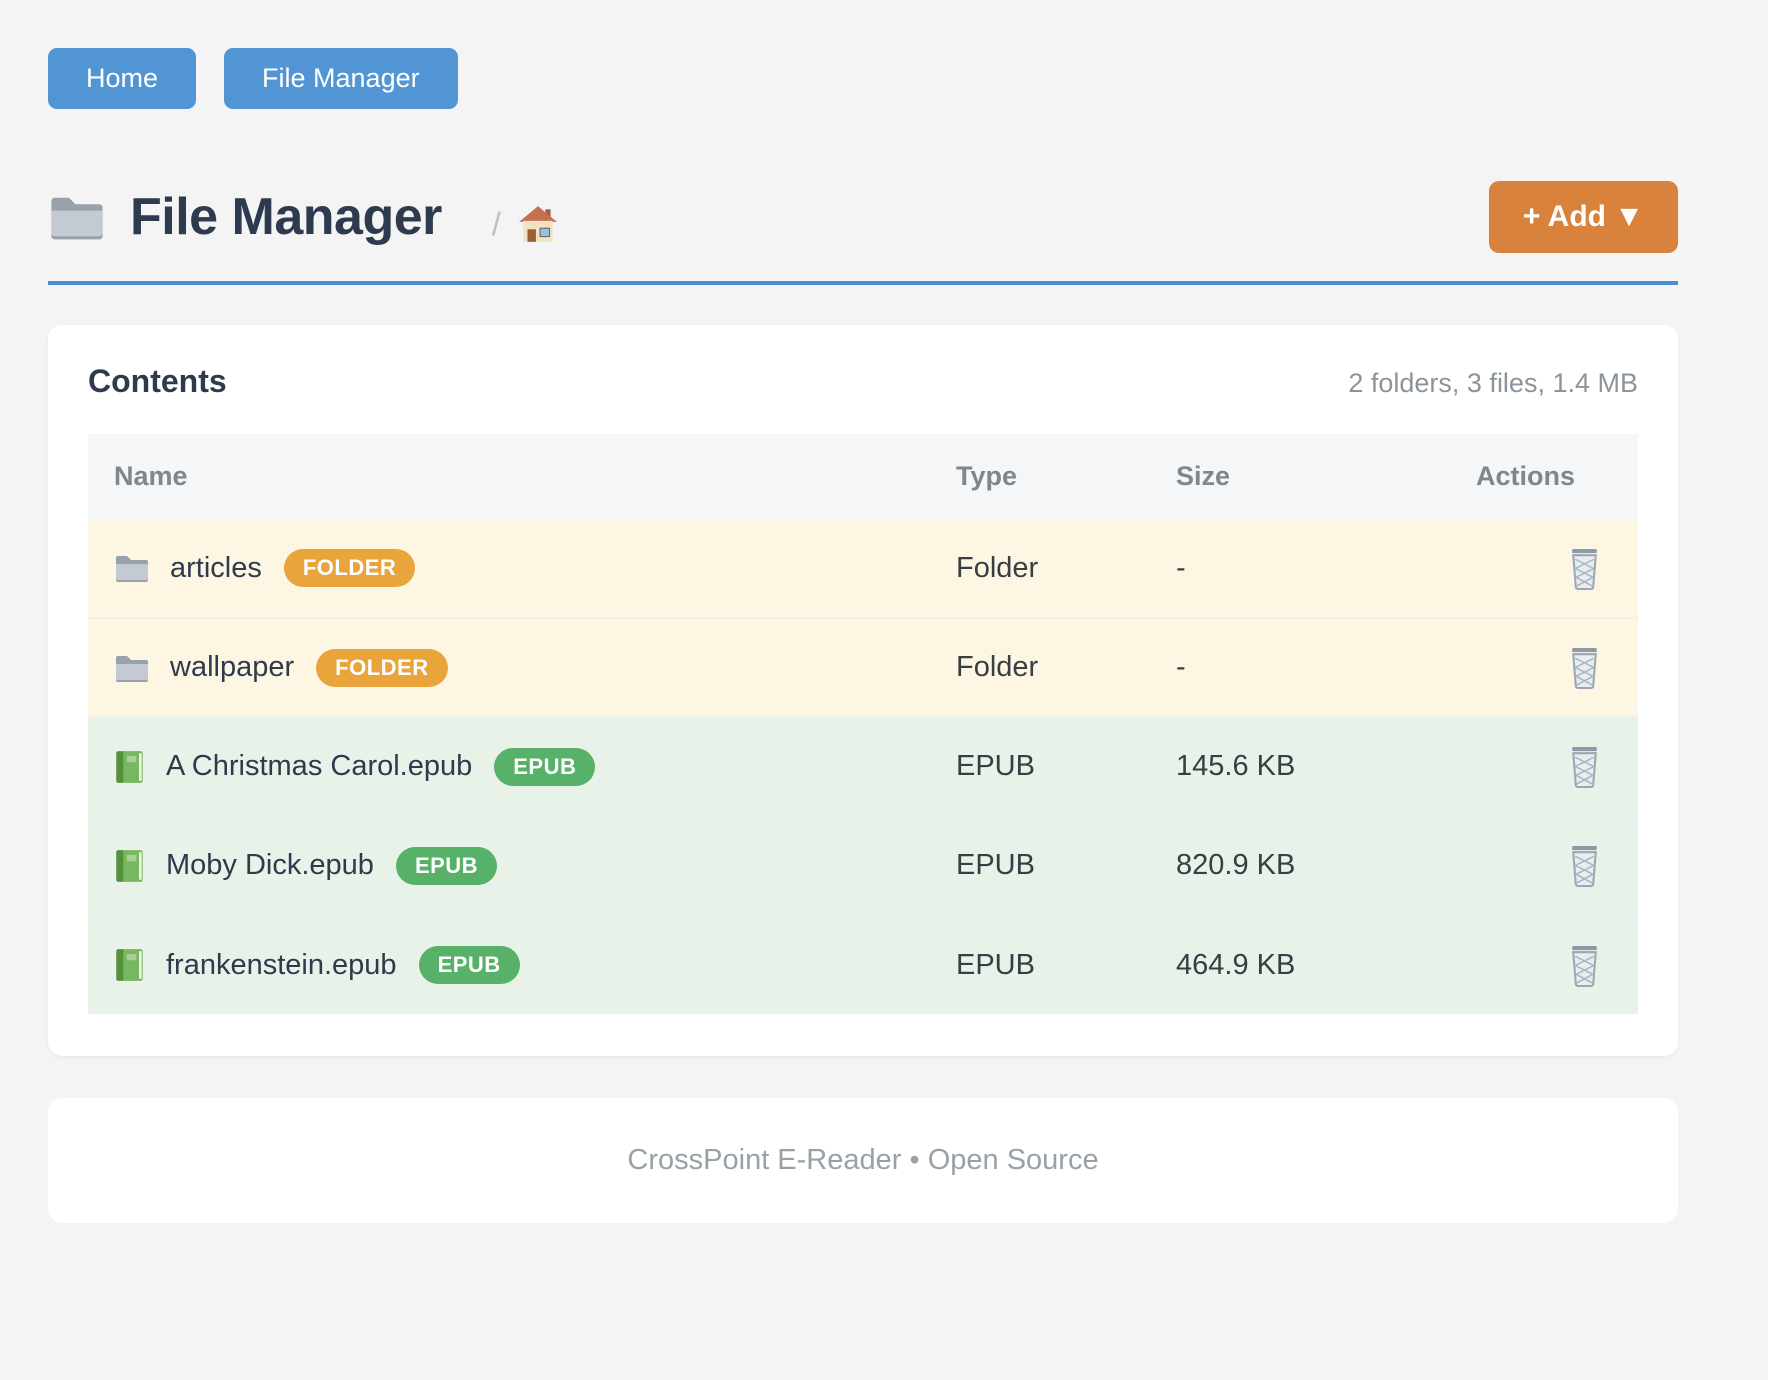  I want to click on footer-text: CrossPoint E-Reader • Open Source, so click(863, 1160).